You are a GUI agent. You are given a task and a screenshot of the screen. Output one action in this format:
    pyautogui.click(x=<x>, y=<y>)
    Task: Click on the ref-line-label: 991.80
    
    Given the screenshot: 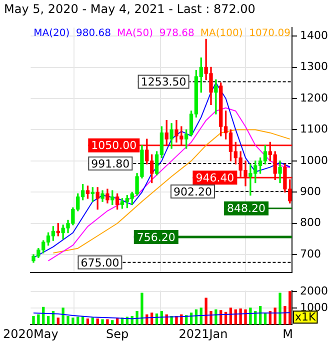 What is the action you would take?
    pyautogui.click(x=110, y=163)
    